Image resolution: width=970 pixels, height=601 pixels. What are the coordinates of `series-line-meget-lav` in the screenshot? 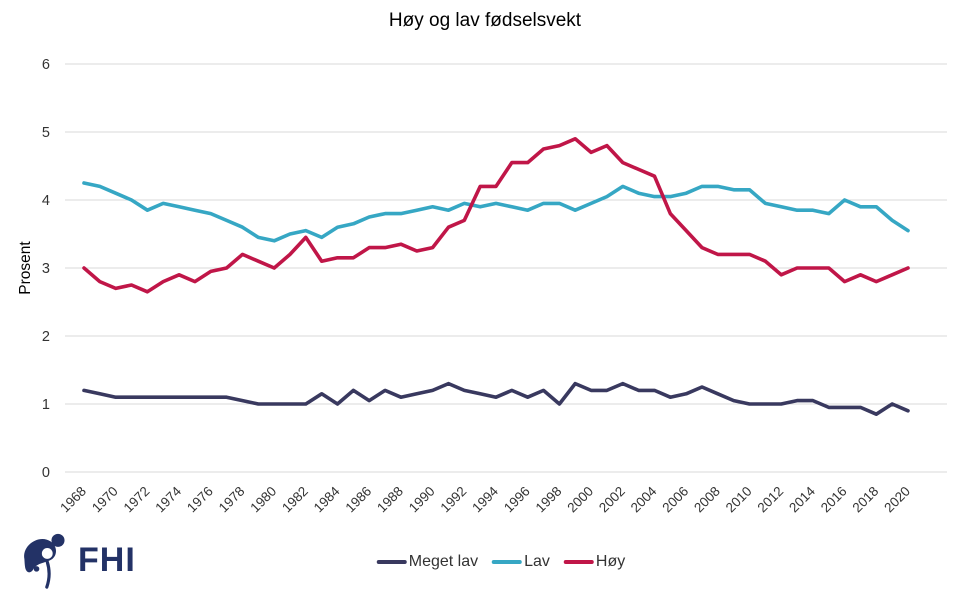 It's located at (496, 399).